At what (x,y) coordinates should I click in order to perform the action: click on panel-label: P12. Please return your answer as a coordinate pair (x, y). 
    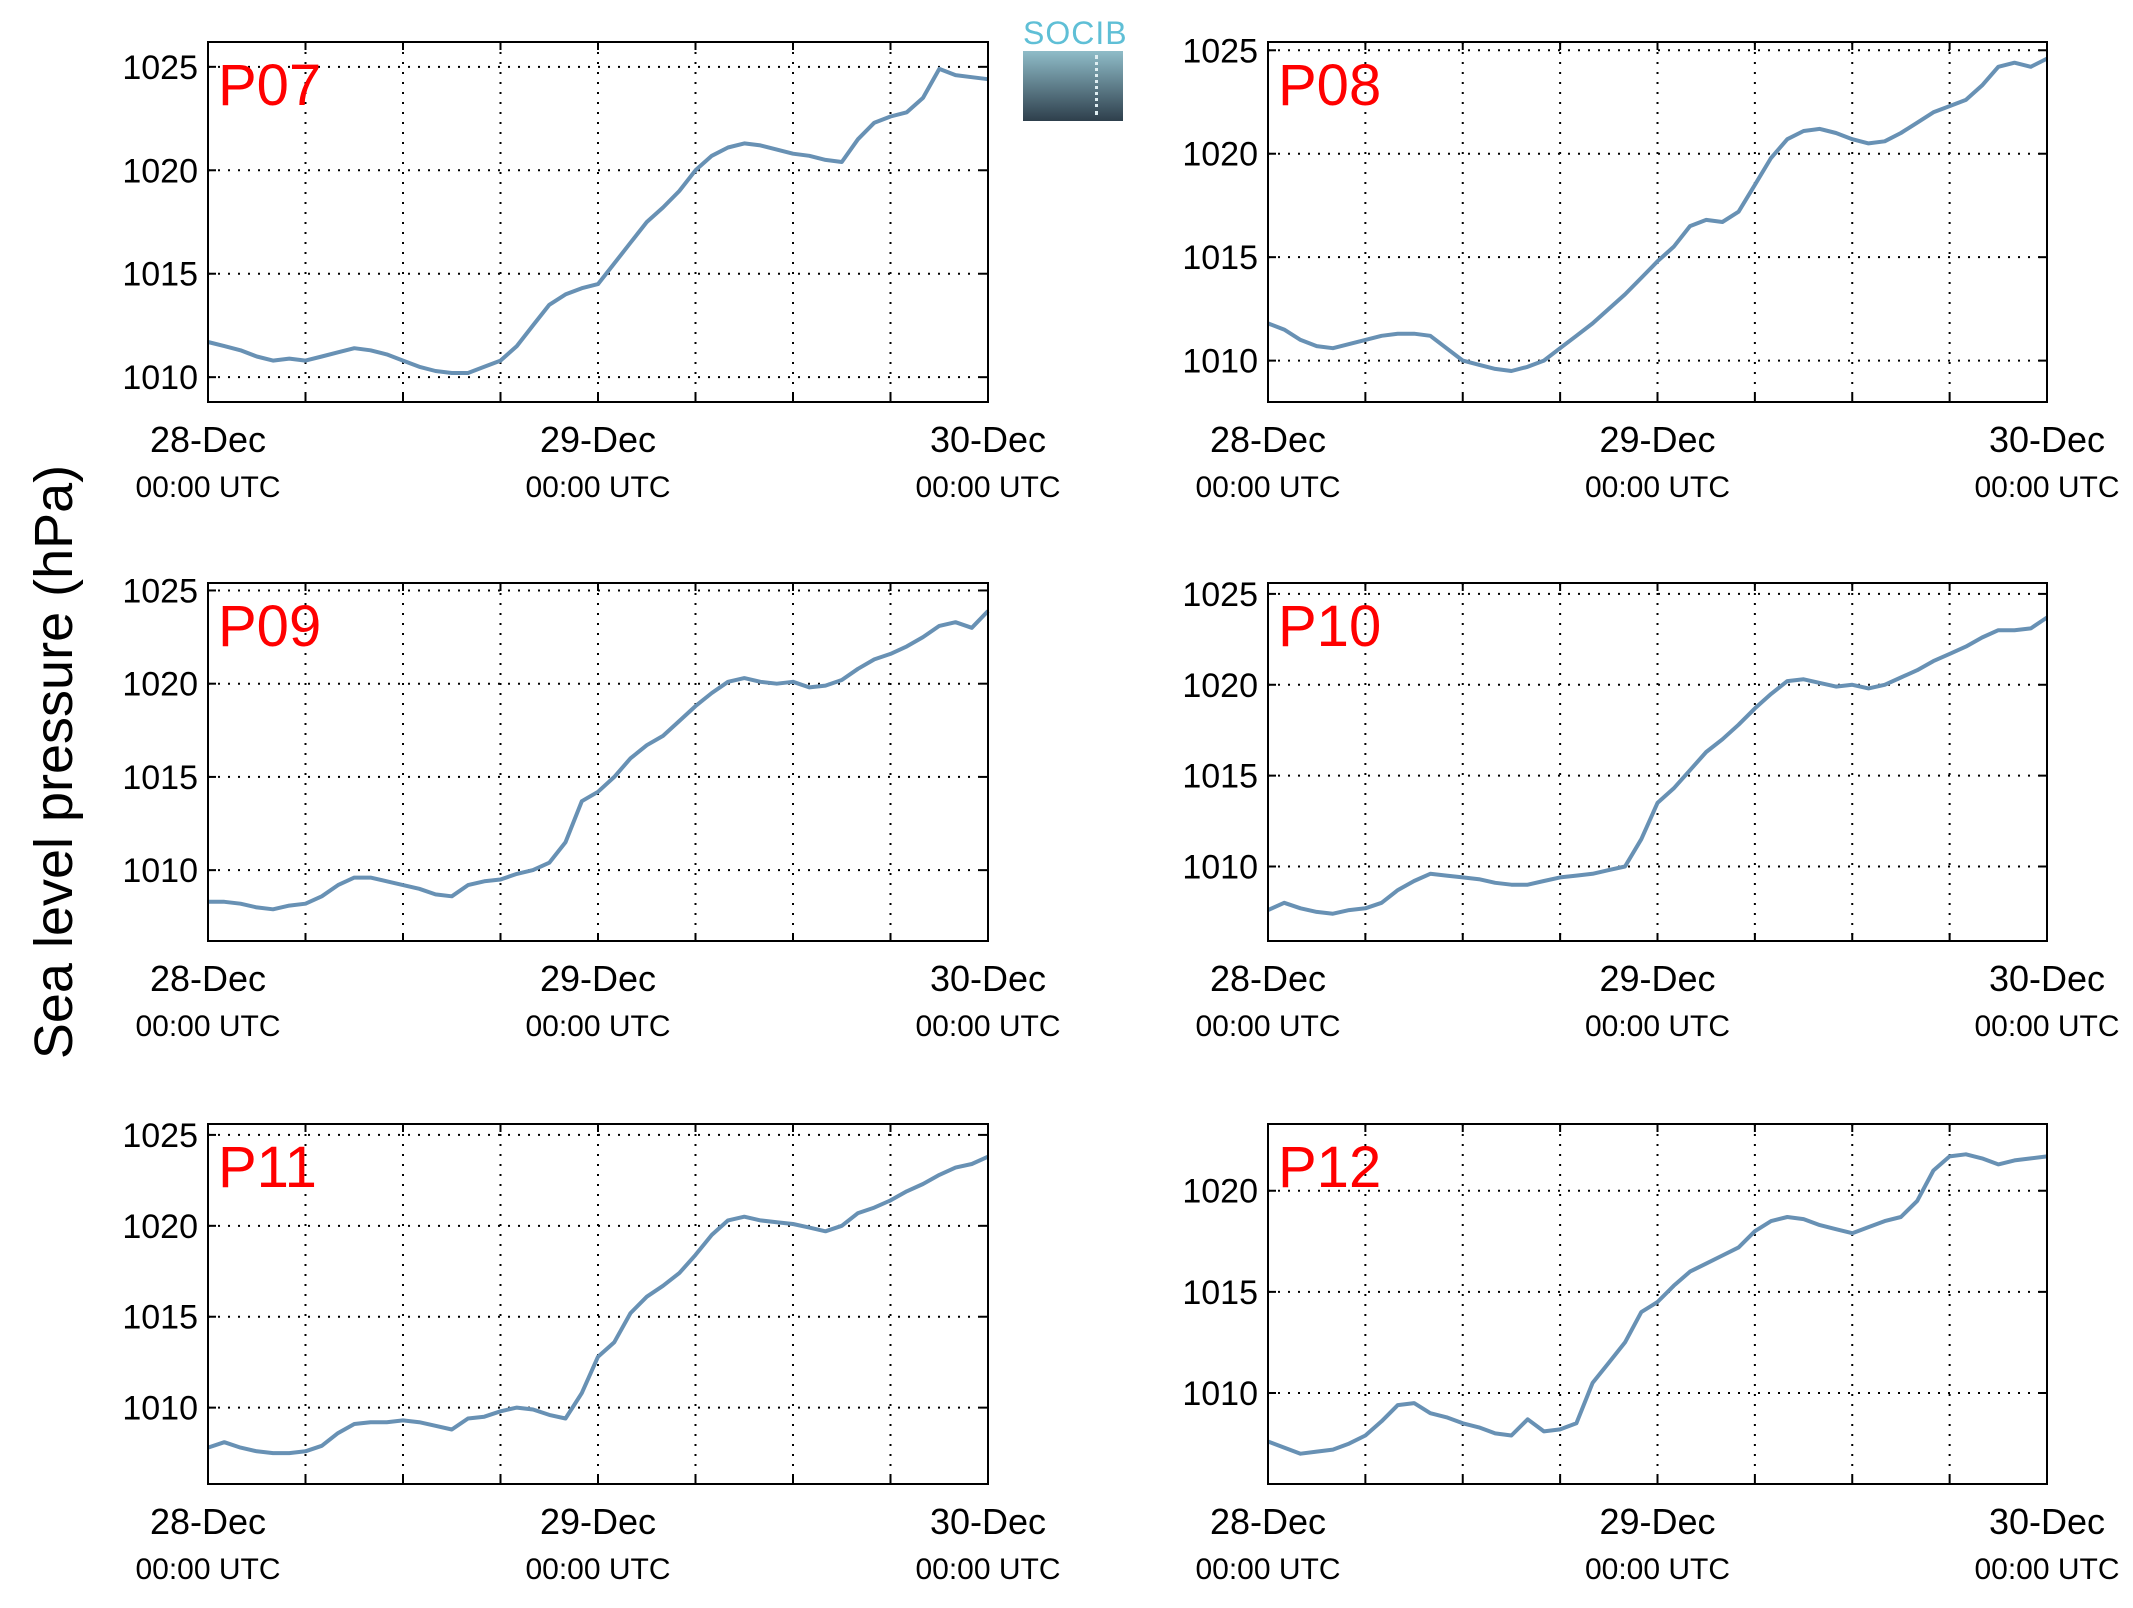
    Looking at the image, I should click on (1329, 1167).